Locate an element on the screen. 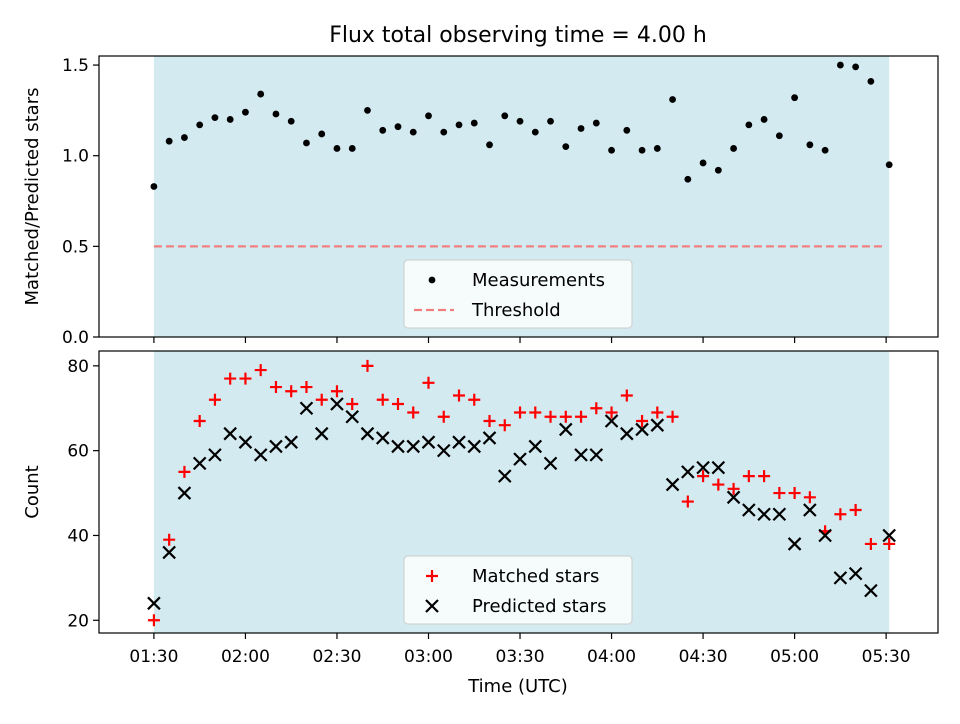 The image size is (960, 724). x-axis-label: Time (UTC) is located at coordinates (517, 686).